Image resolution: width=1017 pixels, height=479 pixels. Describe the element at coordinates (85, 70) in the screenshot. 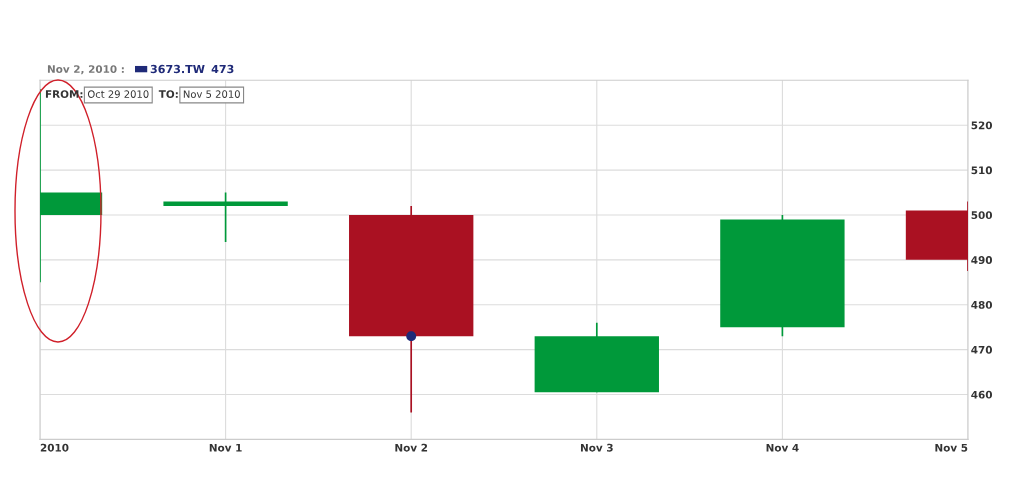

I see `text: Nov 2, 2010 :` at that location.